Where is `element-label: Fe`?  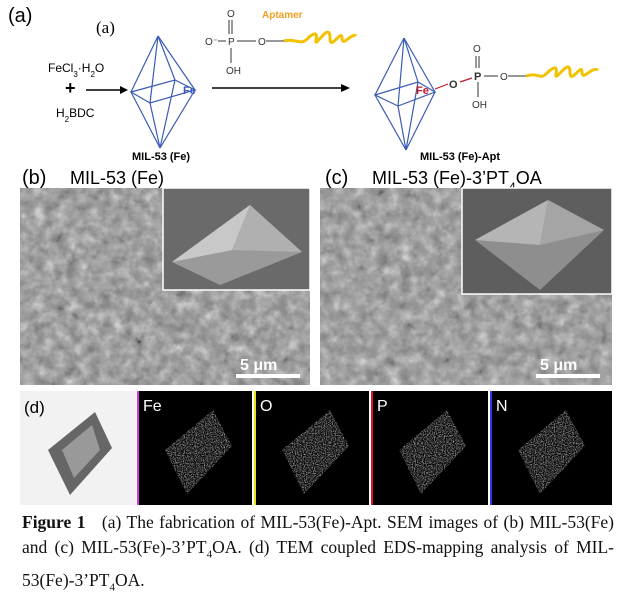
element-label: Fe is located at coordinates (152, 406).